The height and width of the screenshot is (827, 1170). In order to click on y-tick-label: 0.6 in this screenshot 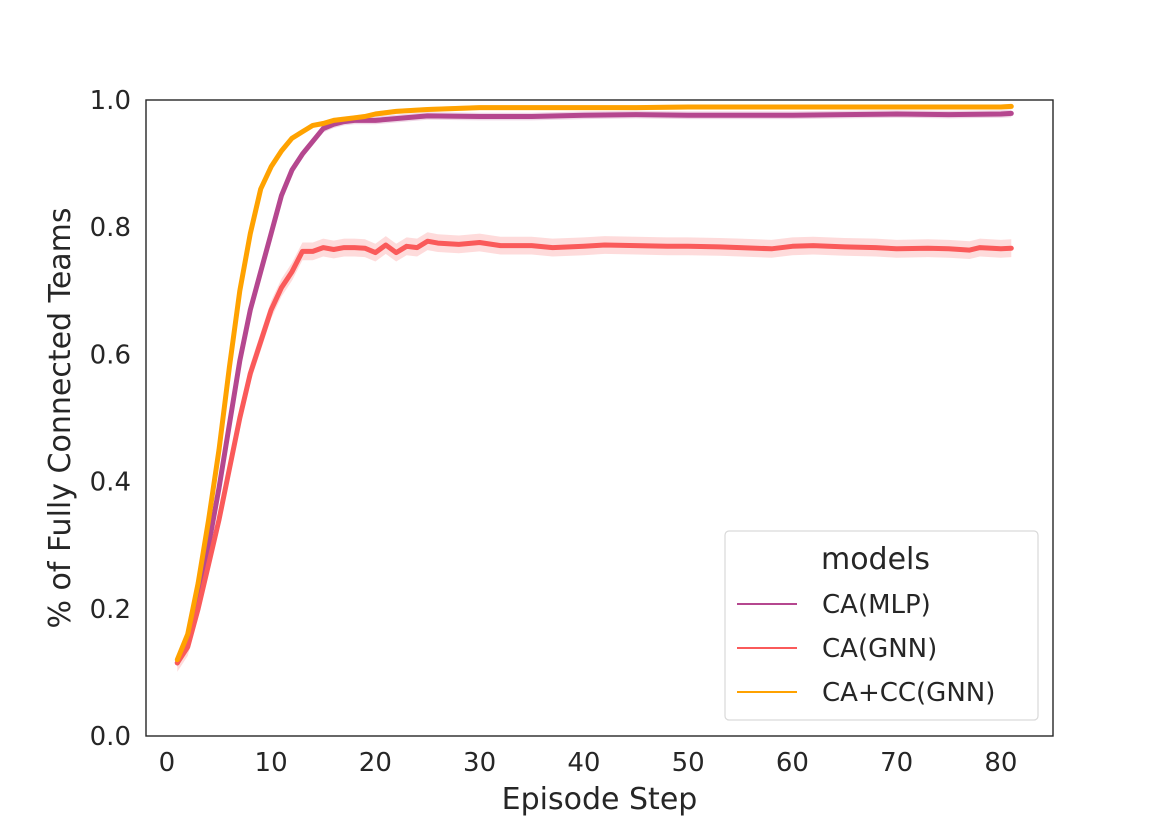, I will do `click(110, 355)`.